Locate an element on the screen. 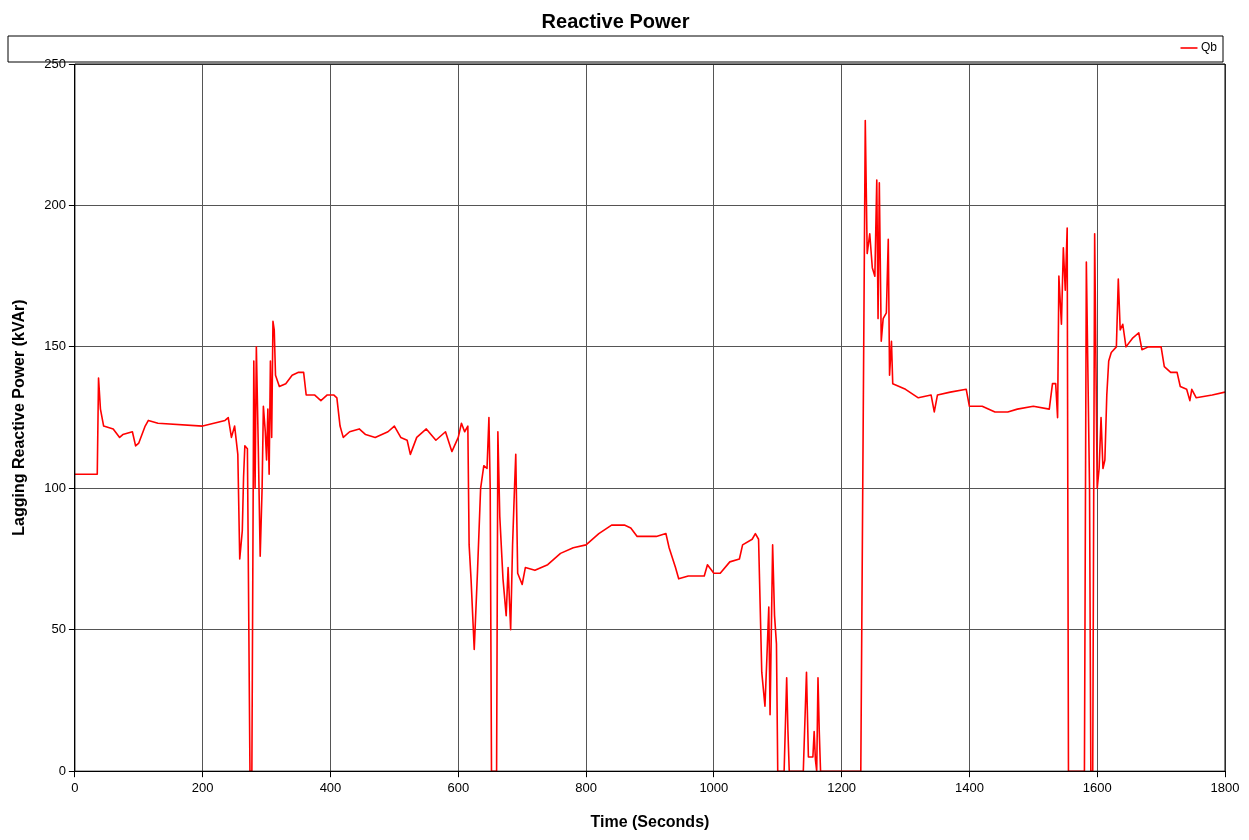  x-tick-label: 0 is located at coordinates (75, 787).